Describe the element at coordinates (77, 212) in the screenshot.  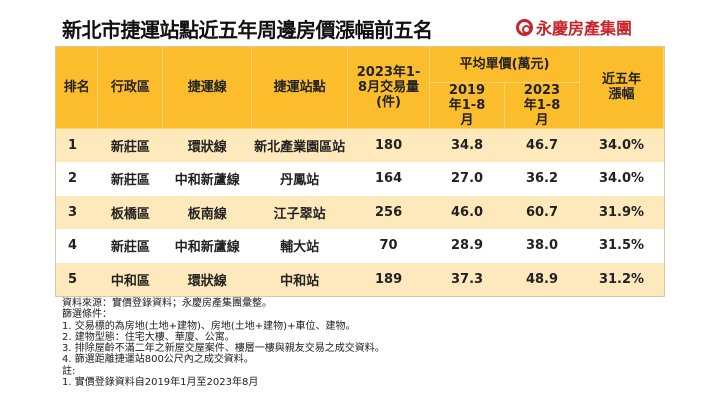
I see `rank-cell: 3` at that location.